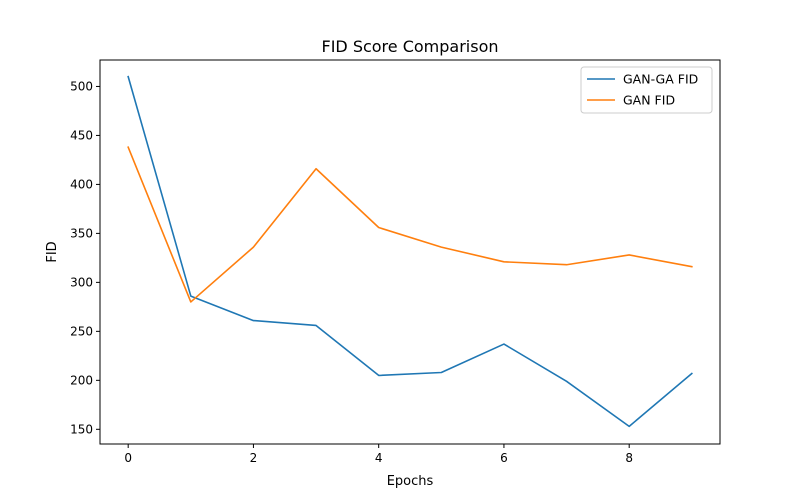 The width and height of the screenshot is (800, 500). What do you see at coordinates (81, 282) in the screenshot?
I see `y-tick-label: 300` at bounding box center [81, 282].